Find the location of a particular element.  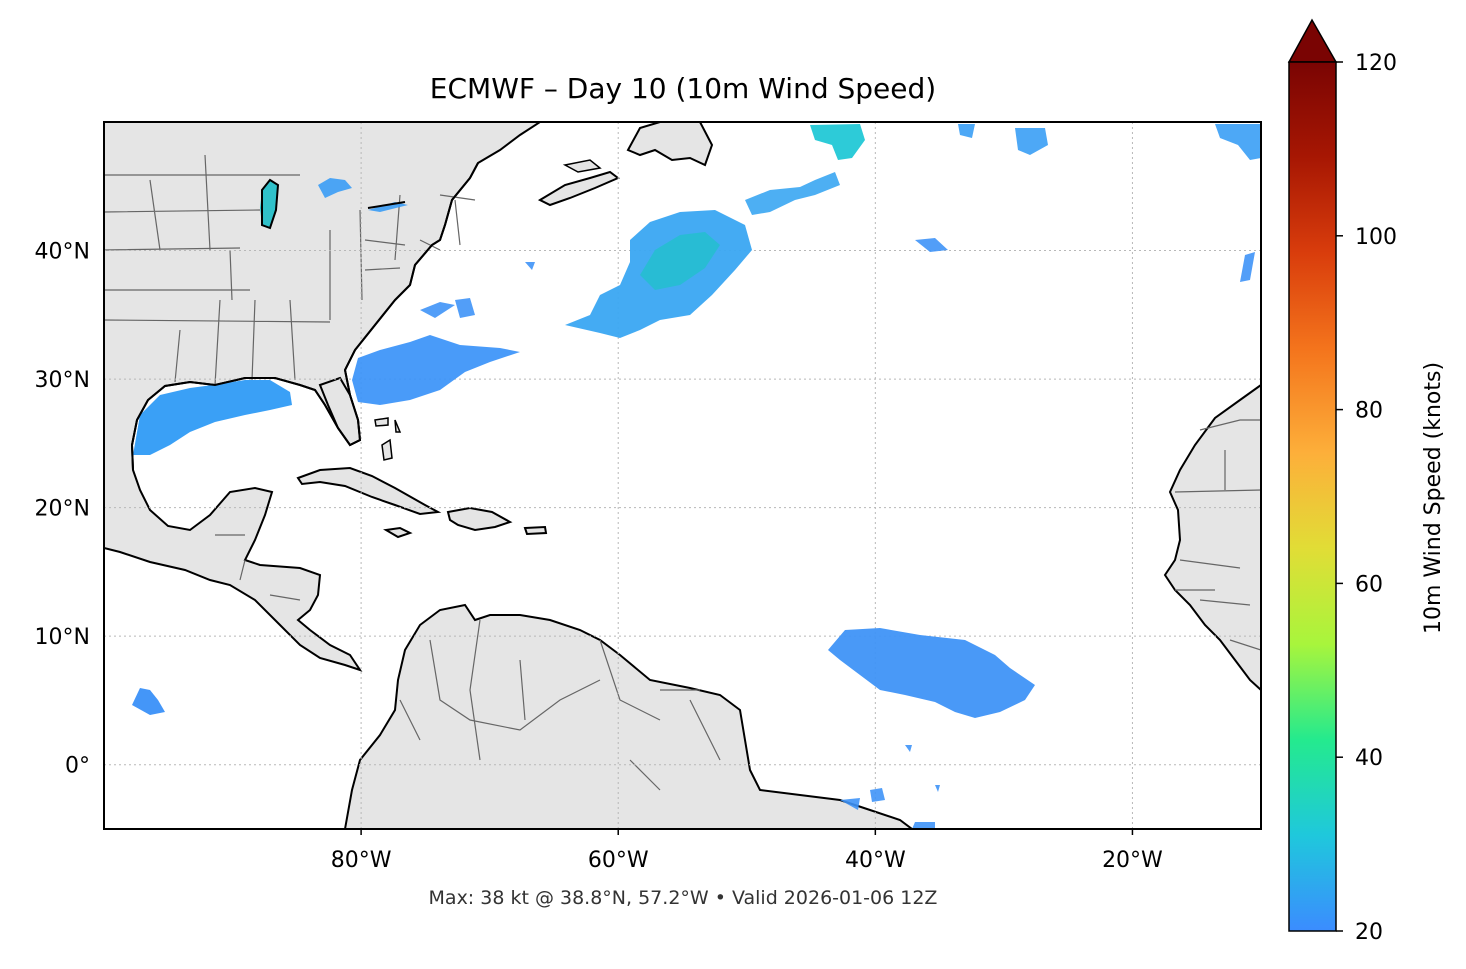

lat-tick-label: 40°N is located at coordinates (62, 252).